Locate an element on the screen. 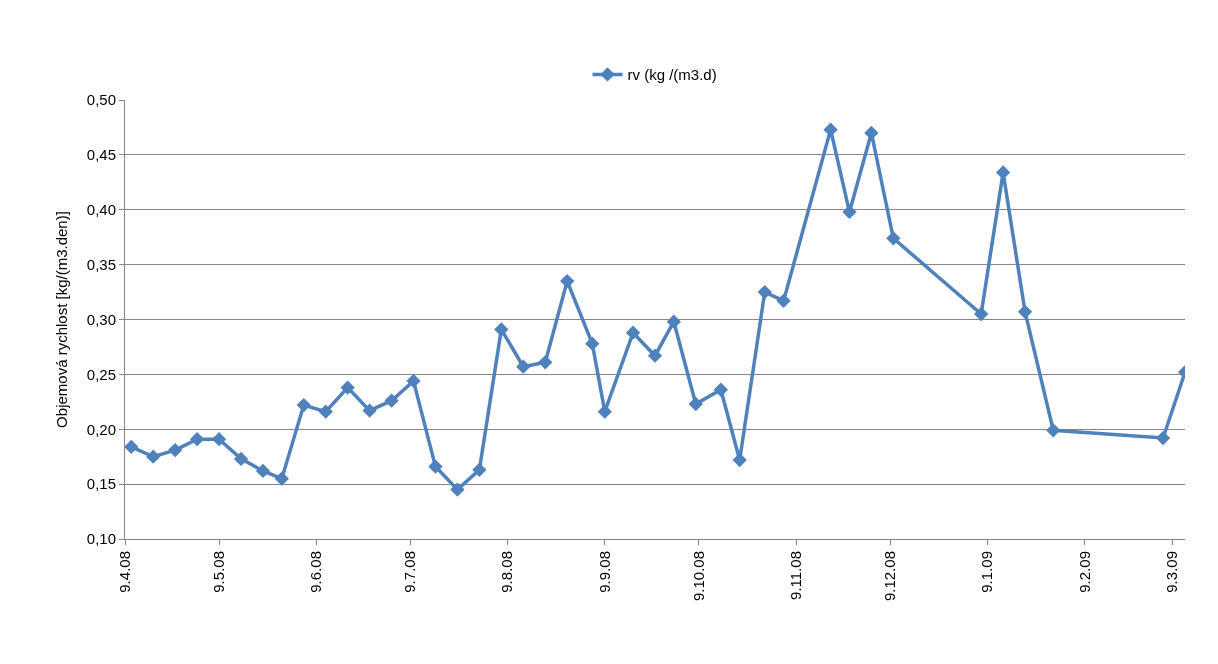 The height and width of the screenshot is (664, 1218). y-tick-label: 0,50 is located at coordinates (101, 100).